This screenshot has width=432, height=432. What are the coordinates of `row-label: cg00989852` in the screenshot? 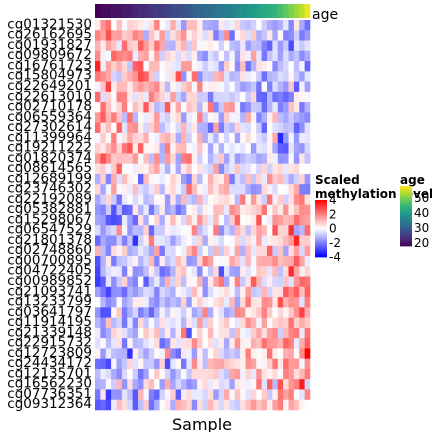 It's located at (49, 281).